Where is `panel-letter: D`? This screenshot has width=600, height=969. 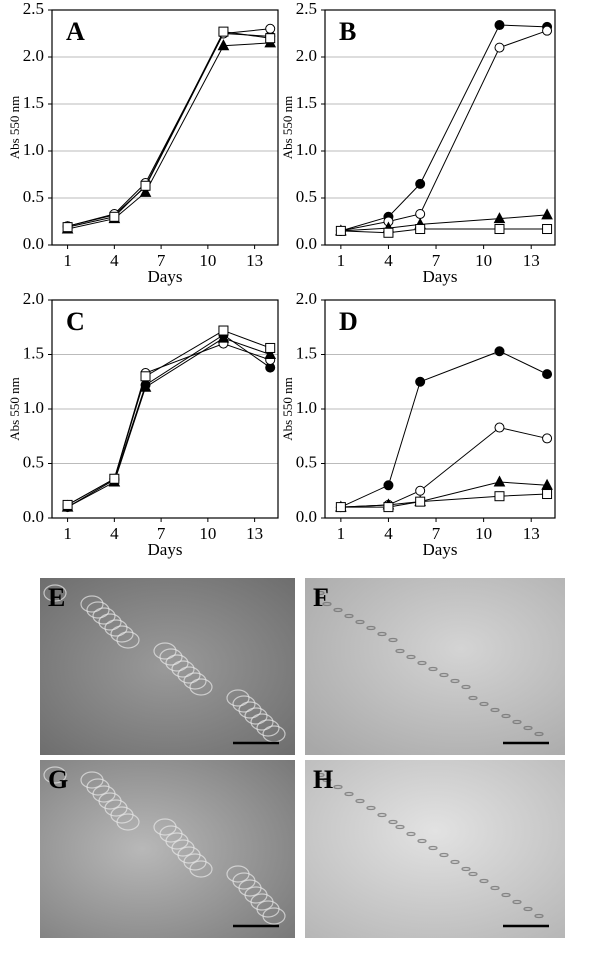
panel-letter: D is located at coordinates (348, 321).